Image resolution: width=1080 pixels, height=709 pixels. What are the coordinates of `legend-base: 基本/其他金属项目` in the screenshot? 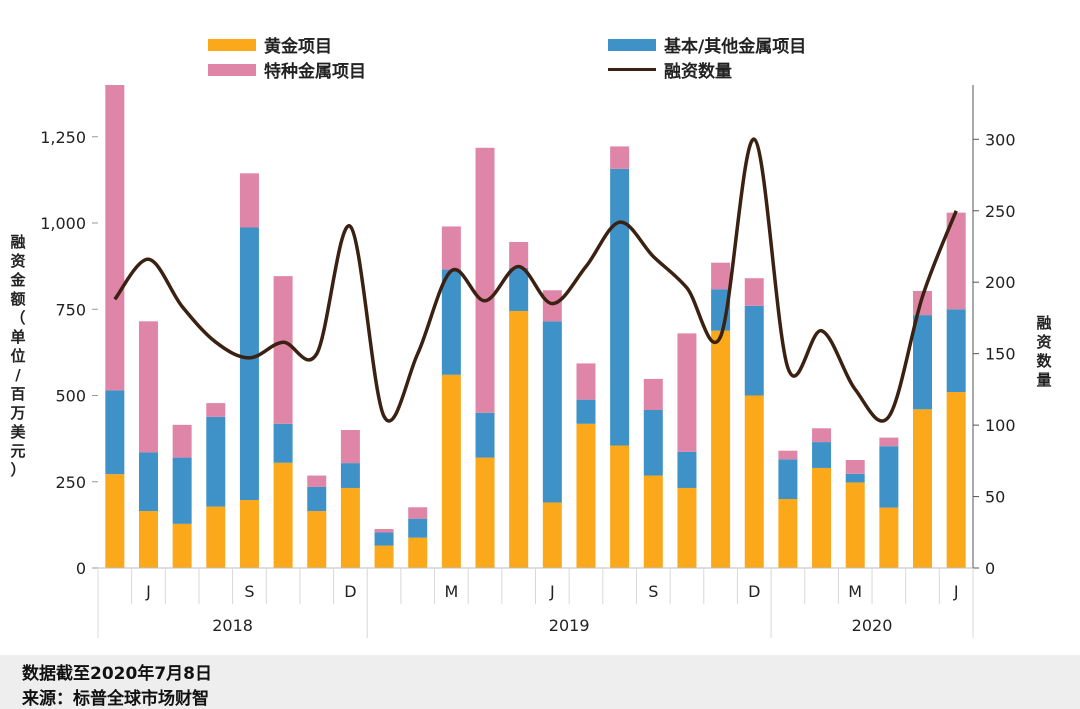 It's located at (707, 44).